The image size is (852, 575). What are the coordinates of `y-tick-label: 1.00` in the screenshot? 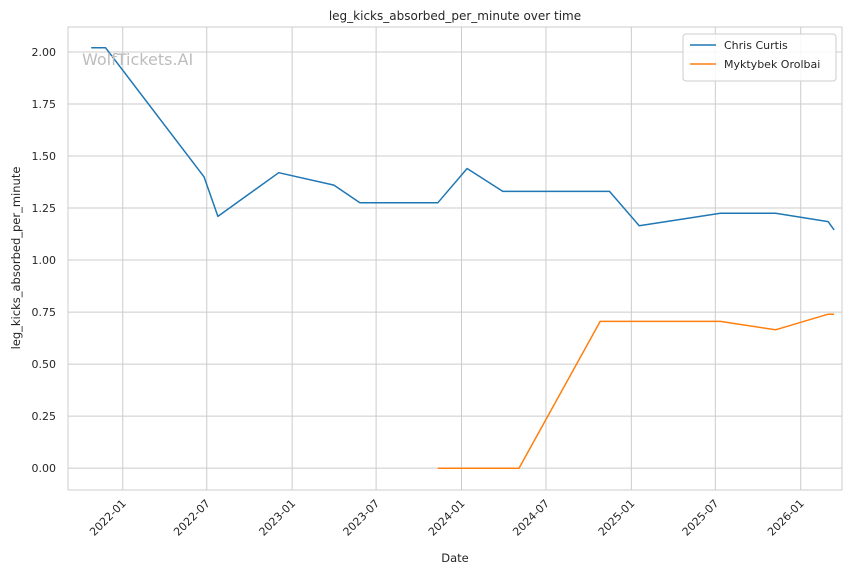 It's located at (44, 260).